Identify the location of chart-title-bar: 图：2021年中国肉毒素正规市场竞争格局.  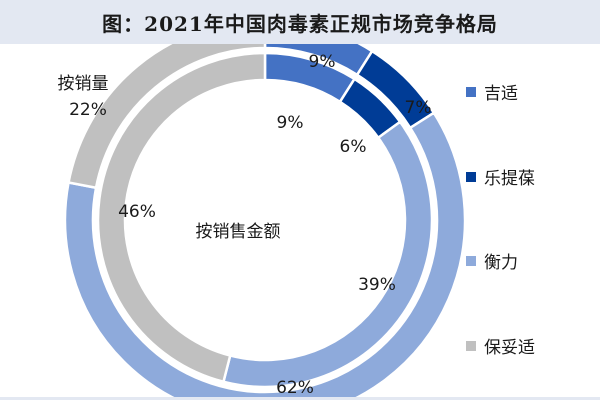
(300, 22).